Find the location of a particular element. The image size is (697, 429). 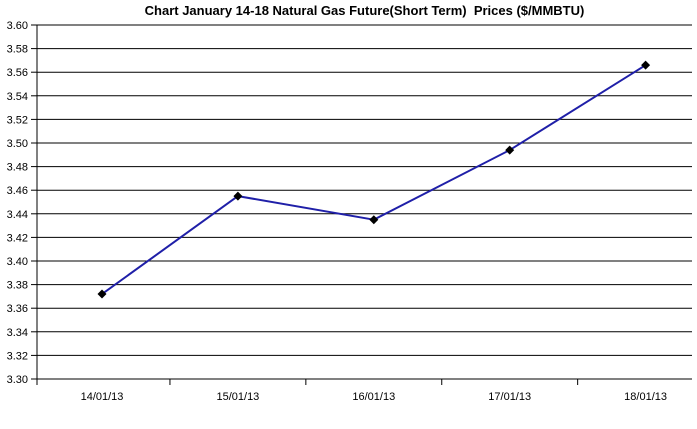

y-tick-label: 3.34 is located at coordinates (17, 333).